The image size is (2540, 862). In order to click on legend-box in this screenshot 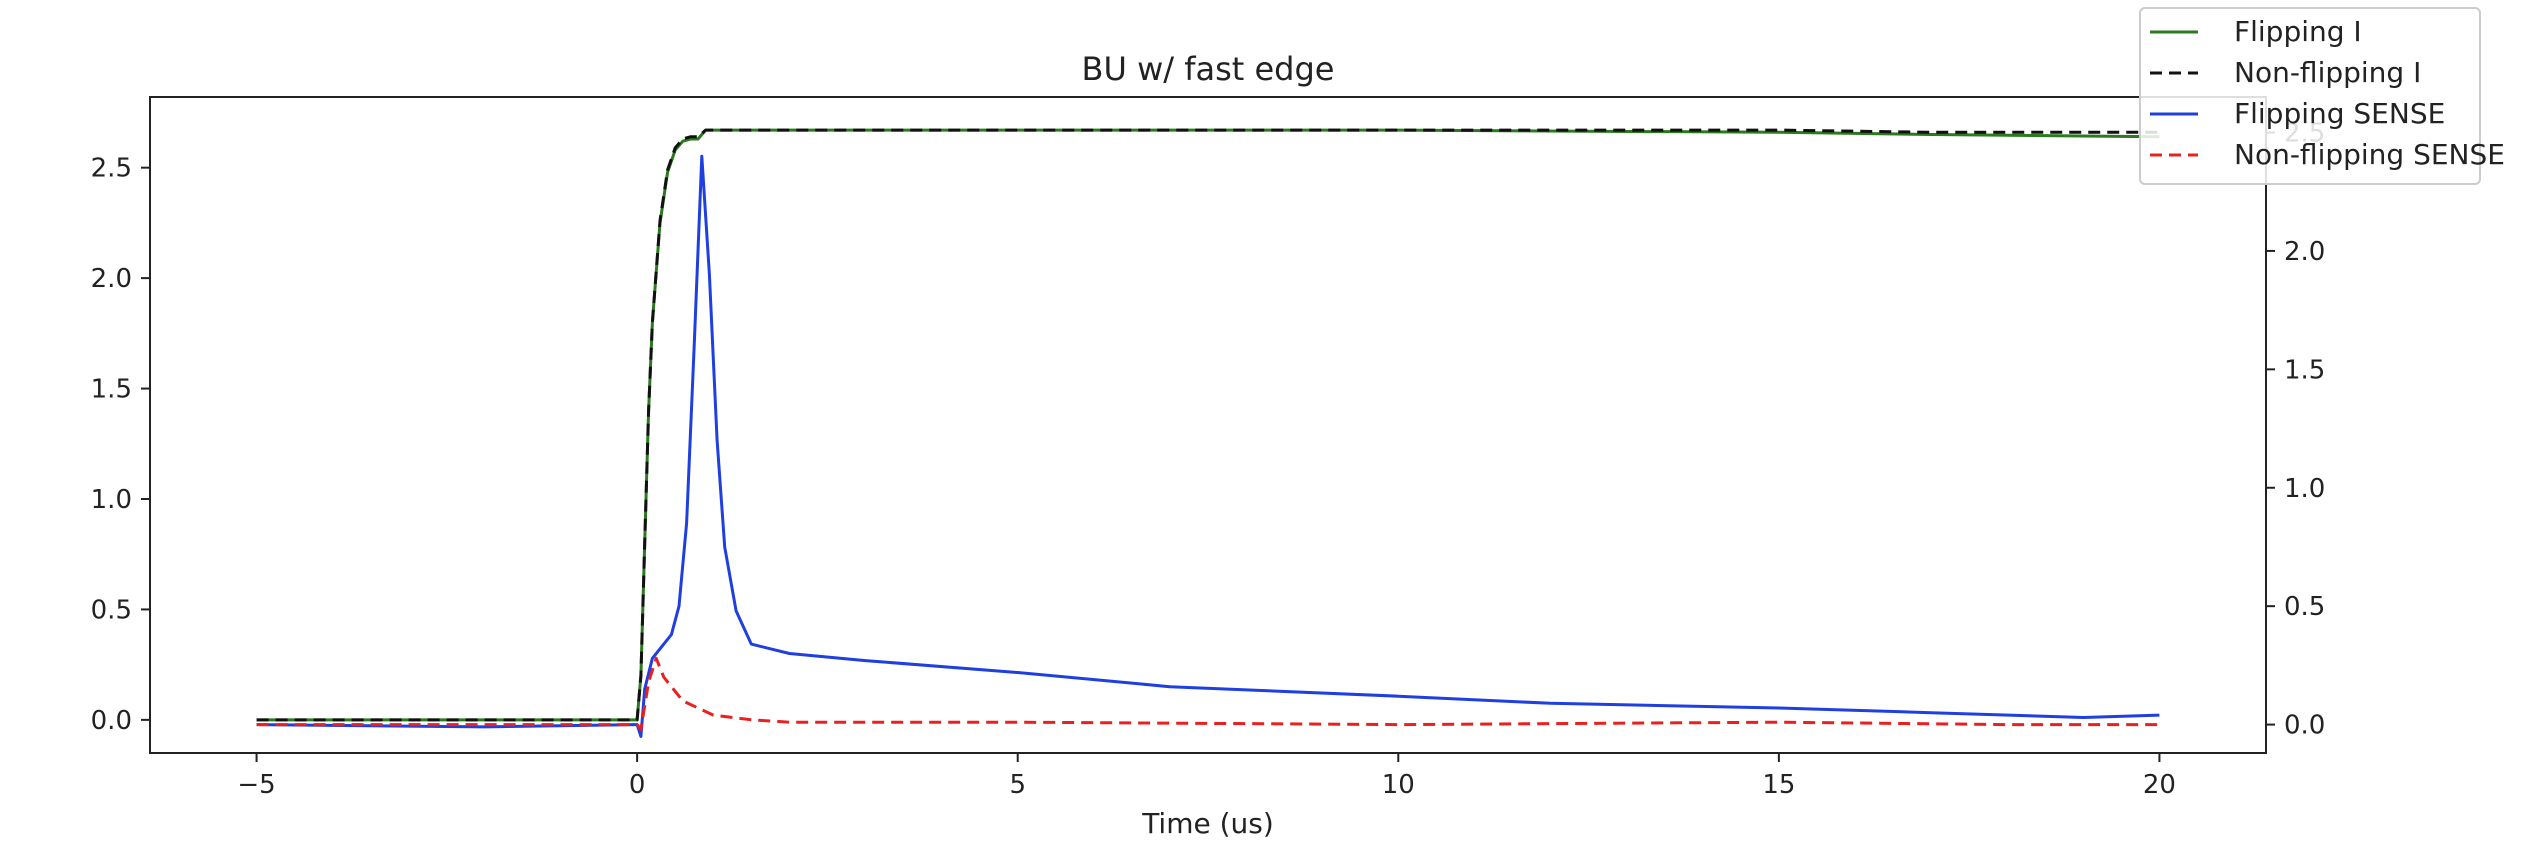, I will do `click(2310, 96)`.